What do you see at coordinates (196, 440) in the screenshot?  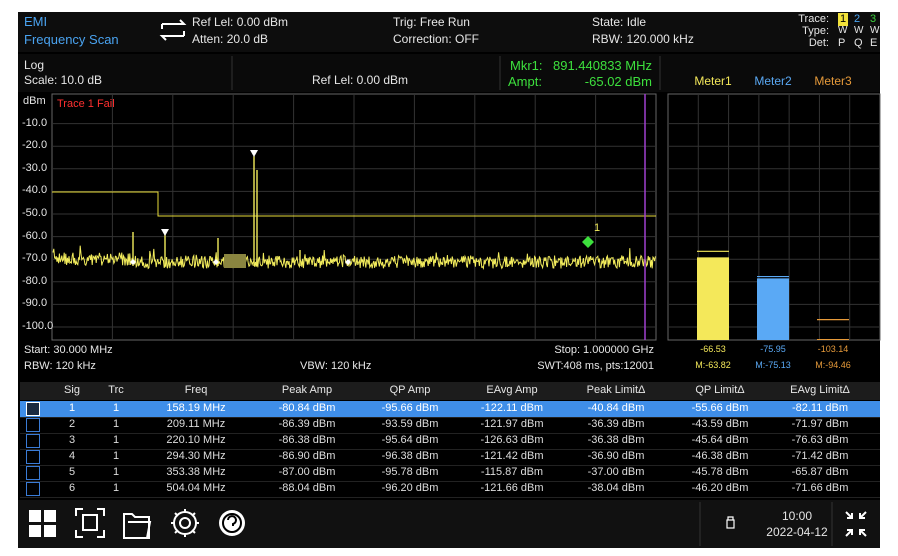 I see `table-cell: 220.10 MHz` at bounding box center [196, 440].